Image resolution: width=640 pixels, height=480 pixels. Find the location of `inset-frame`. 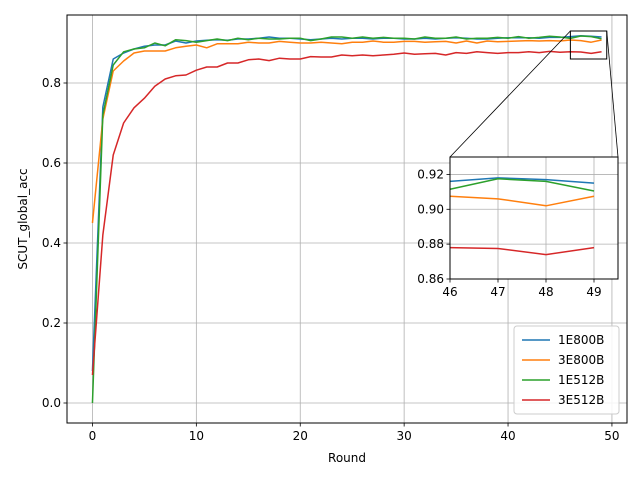

inset-frame is located at coordinates (534, 218).